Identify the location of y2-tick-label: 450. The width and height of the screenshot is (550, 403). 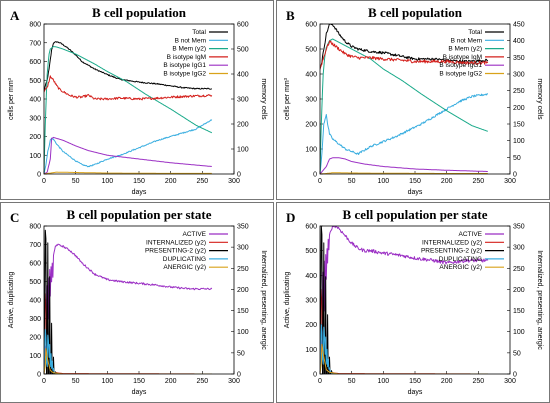
(519, 25).